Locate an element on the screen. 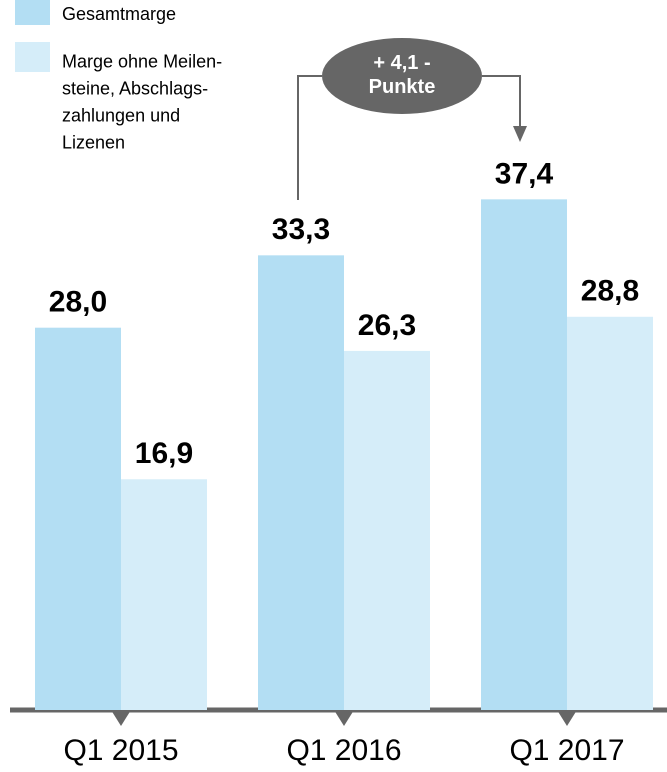 This screenshot has width=667, height=772. value-label: 28,0 is located at coordinates (78, 302).